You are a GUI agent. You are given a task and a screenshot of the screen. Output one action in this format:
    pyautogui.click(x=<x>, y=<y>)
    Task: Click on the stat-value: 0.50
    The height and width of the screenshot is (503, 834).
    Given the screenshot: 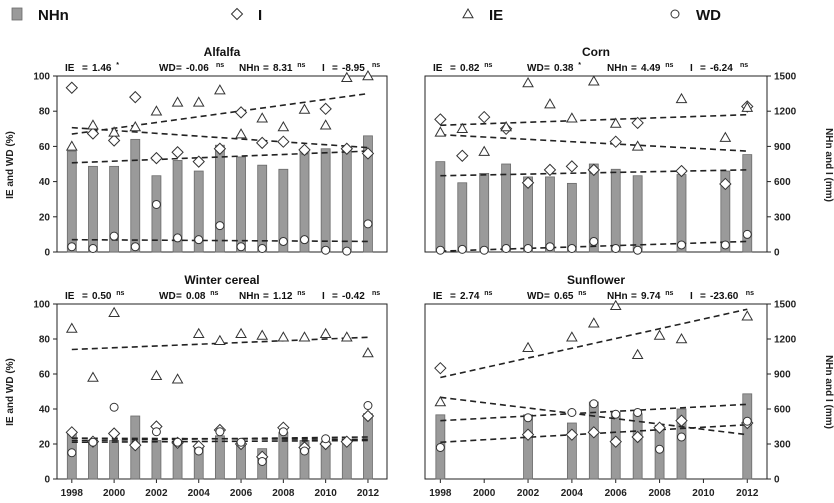 What is the action you would take?
    pyautogui.click(x=102, y=296)
    